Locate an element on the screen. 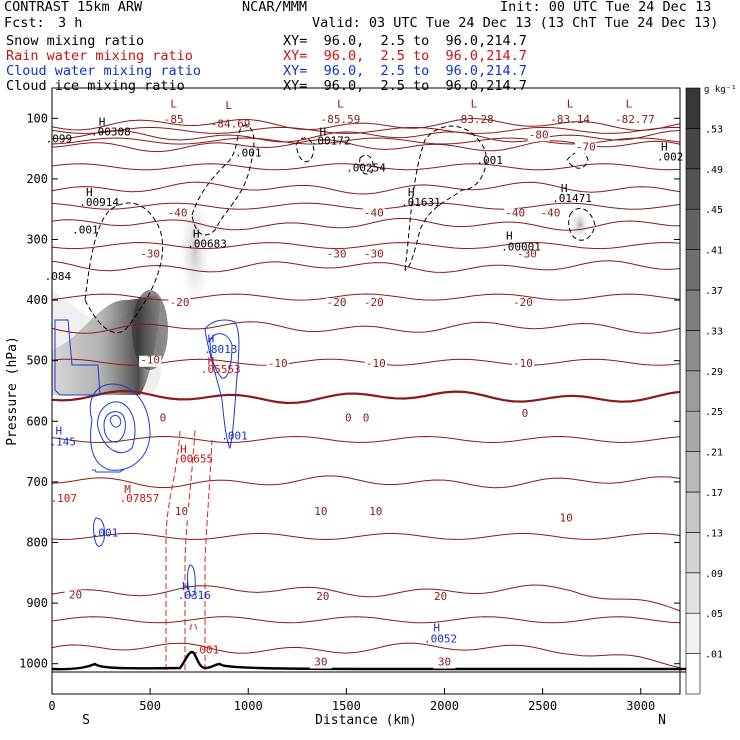 This screenshot has height=740, width=740. y-tick-label: 800 is located at coordinates (37, 543).